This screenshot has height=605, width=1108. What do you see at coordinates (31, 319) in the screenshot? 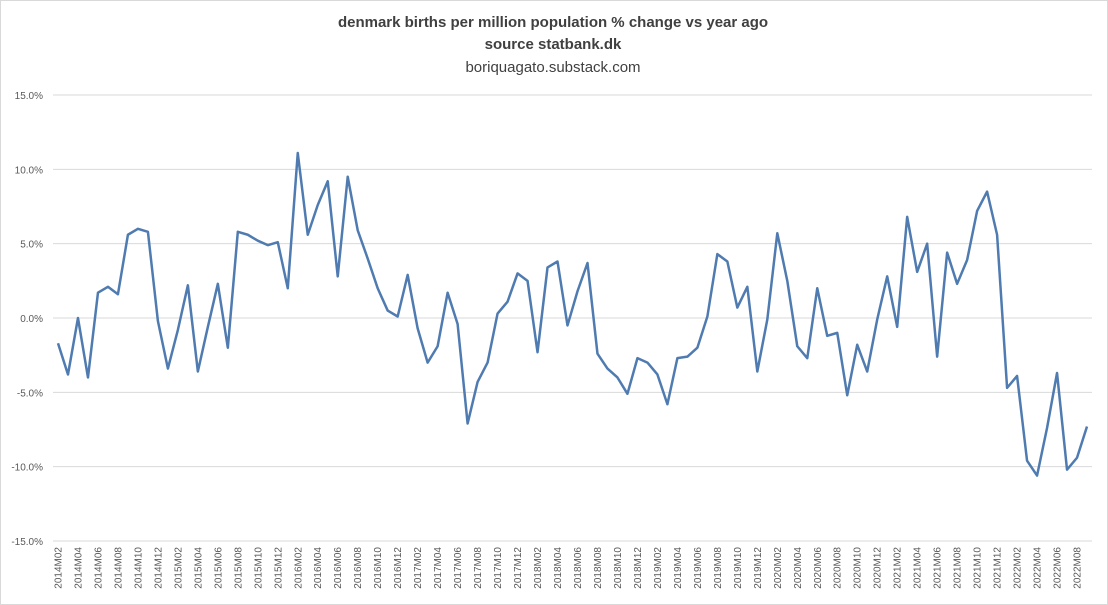
I see `y-tick-label: 0.0%` at bounding box center [31, 319].